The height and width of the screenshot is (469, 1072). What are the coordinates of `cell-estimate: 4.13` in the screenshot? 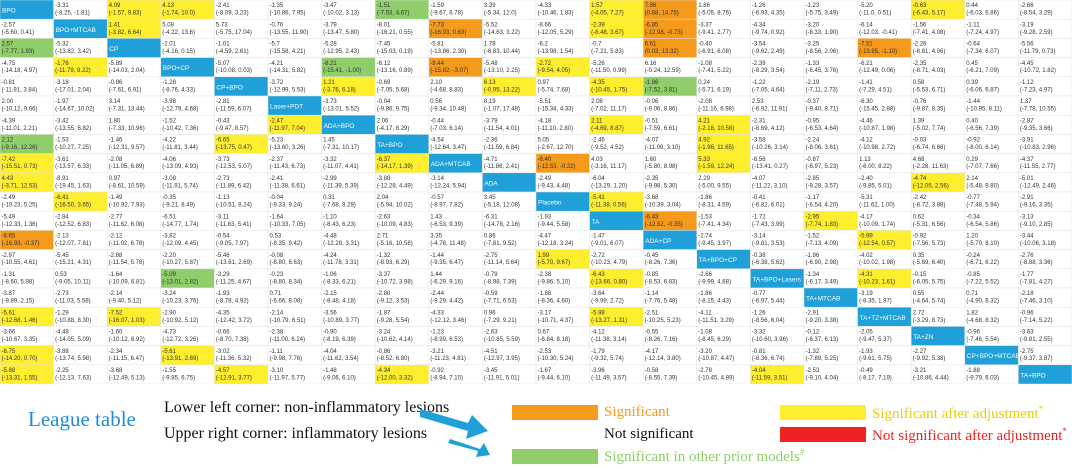 It's located at (168, 6).